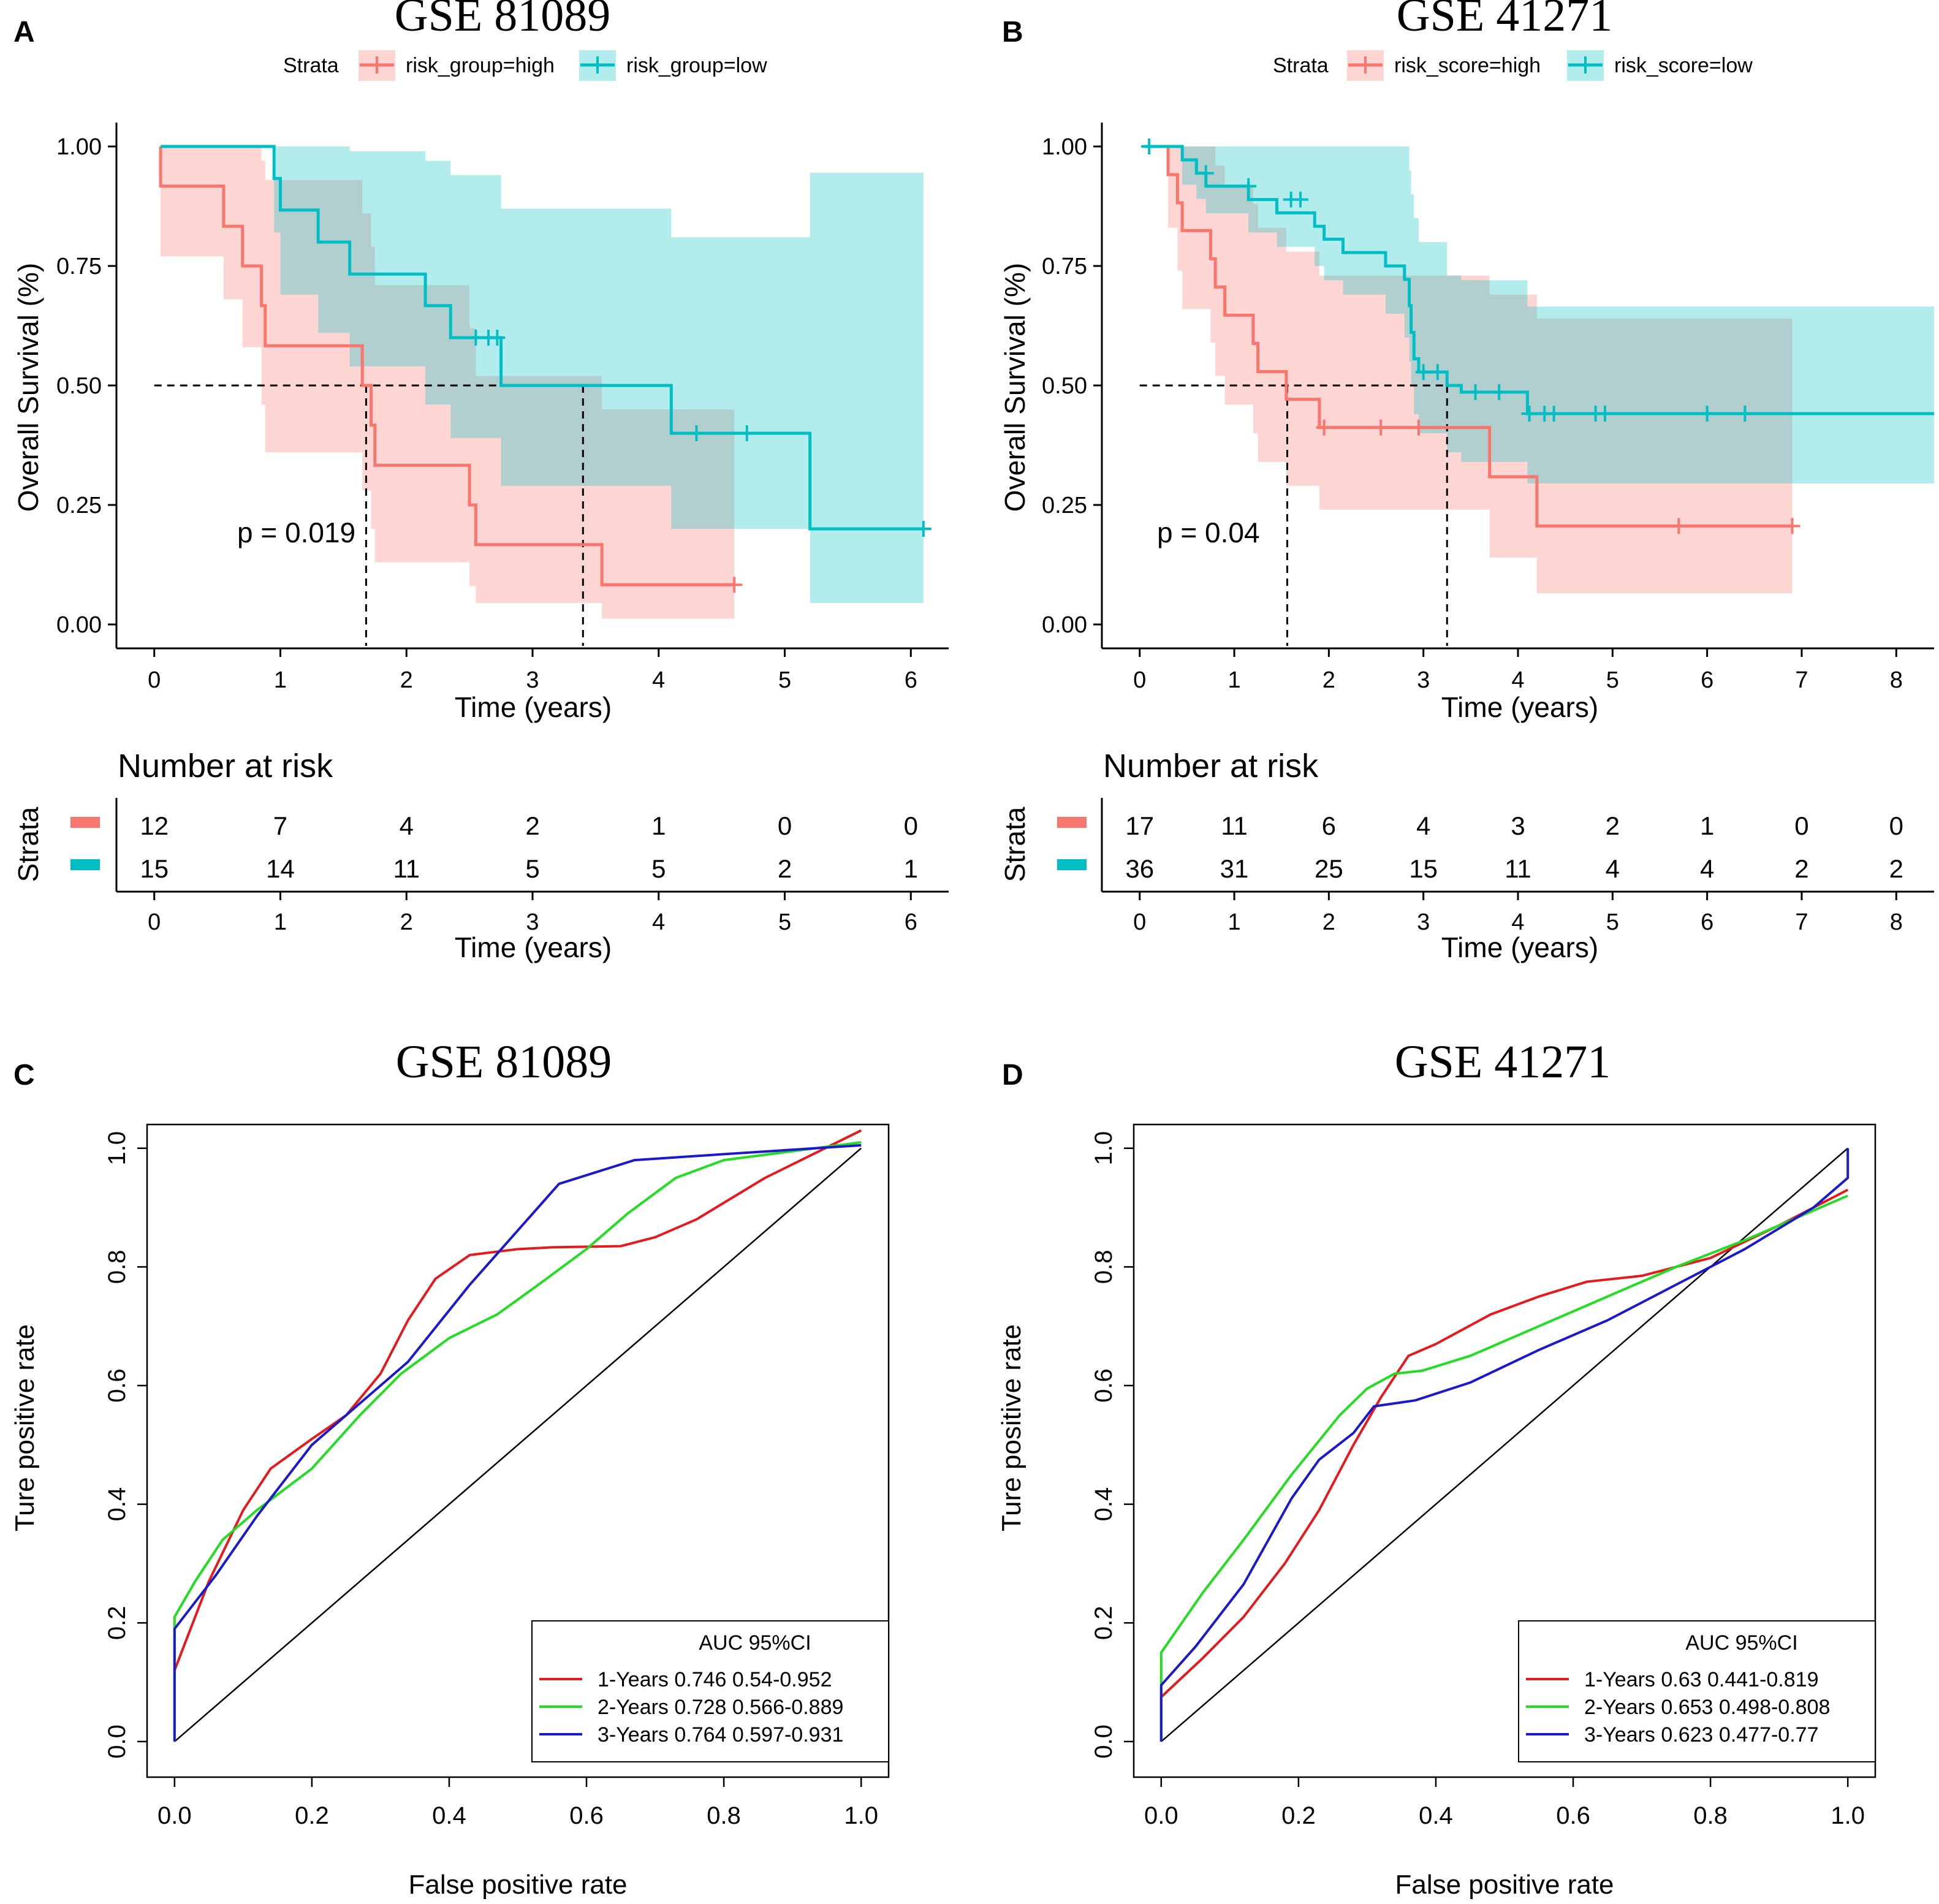 This screenshot has width=1939, height=1904. Describe the element at coordinates (280, 825) in the screenshot. I see `risk-count-high: 7` at that location.